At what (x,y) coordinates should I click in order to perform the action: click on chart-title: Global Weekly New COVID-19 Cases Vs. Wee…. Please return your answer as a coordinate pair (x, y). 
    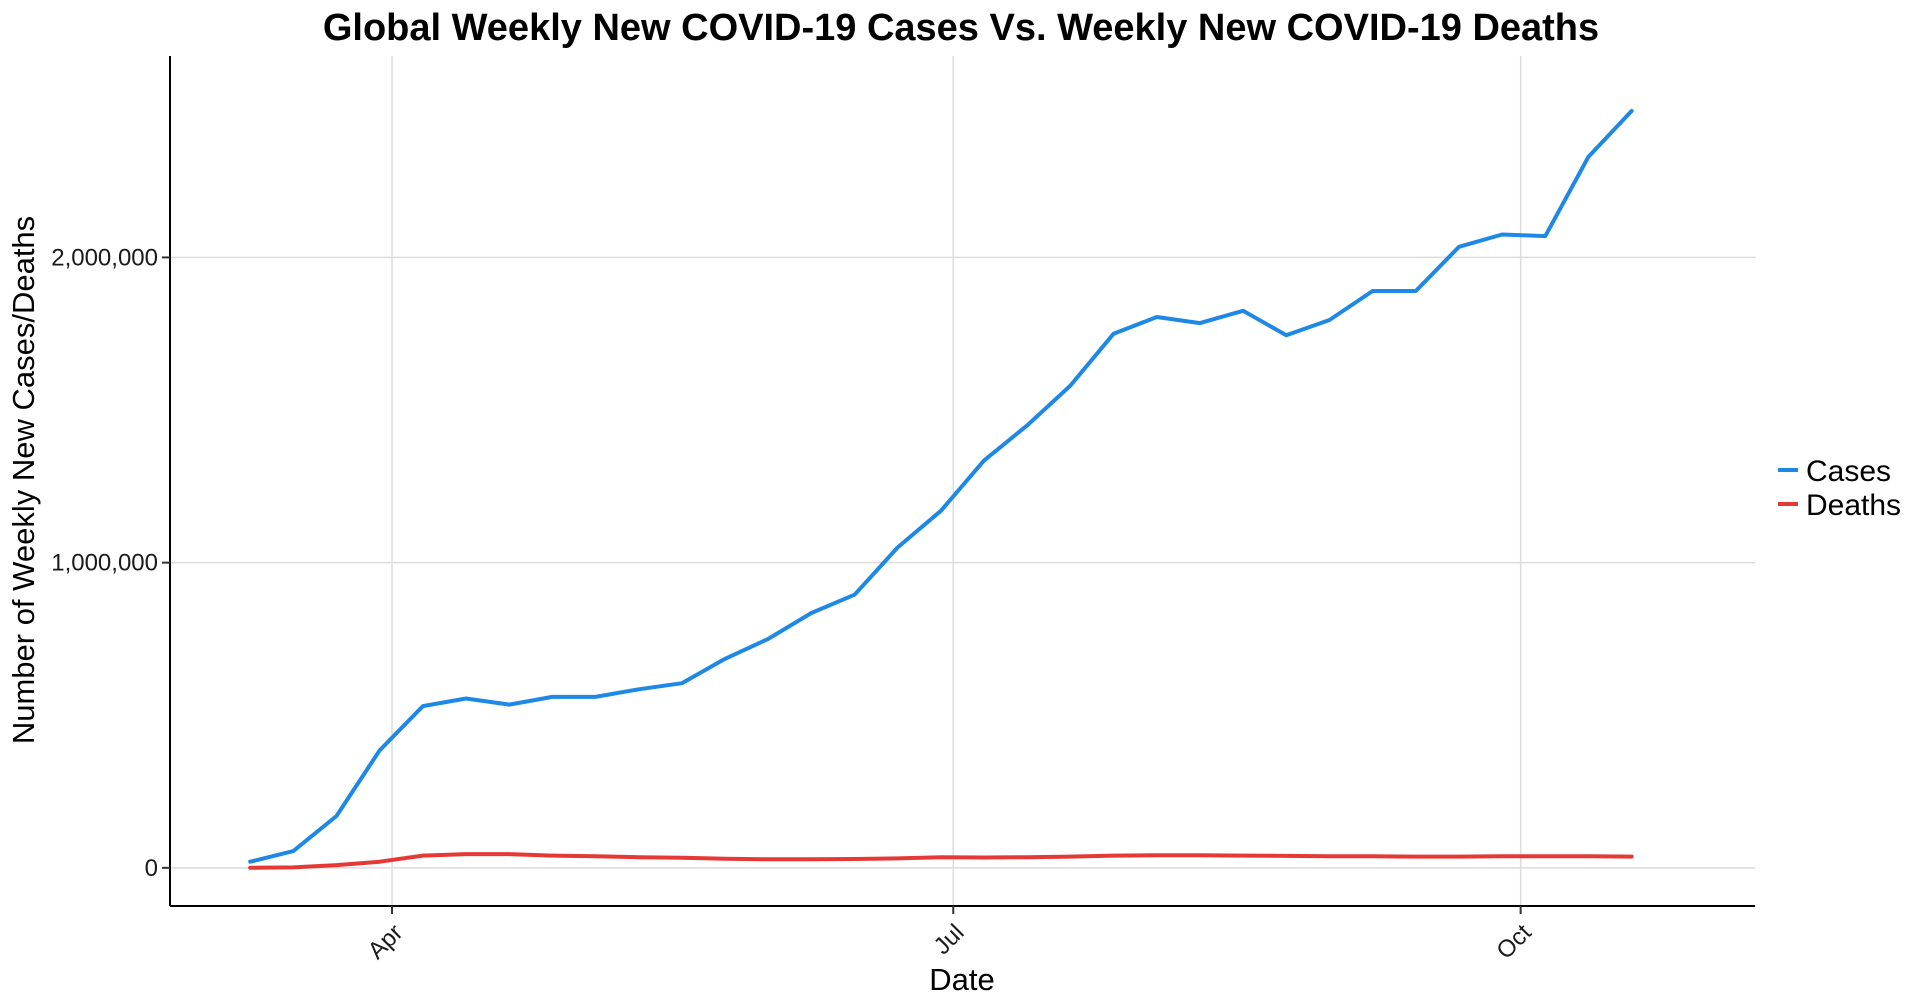
    Looking at the image, I should click on (961, 28).